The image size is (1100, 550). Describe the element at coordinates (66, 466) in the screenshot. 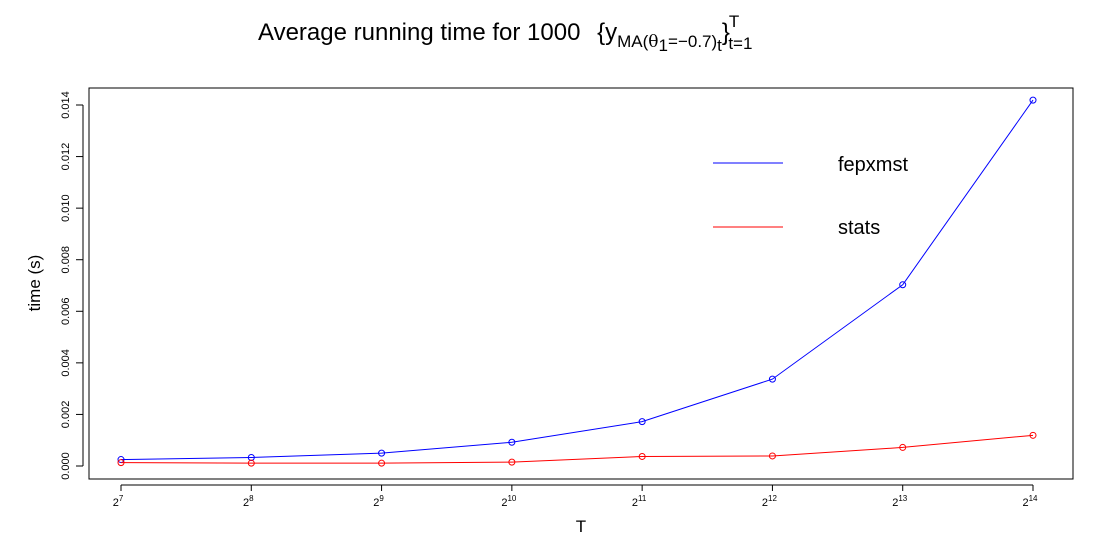

I see `y-tick-label: 0.000` at that location.